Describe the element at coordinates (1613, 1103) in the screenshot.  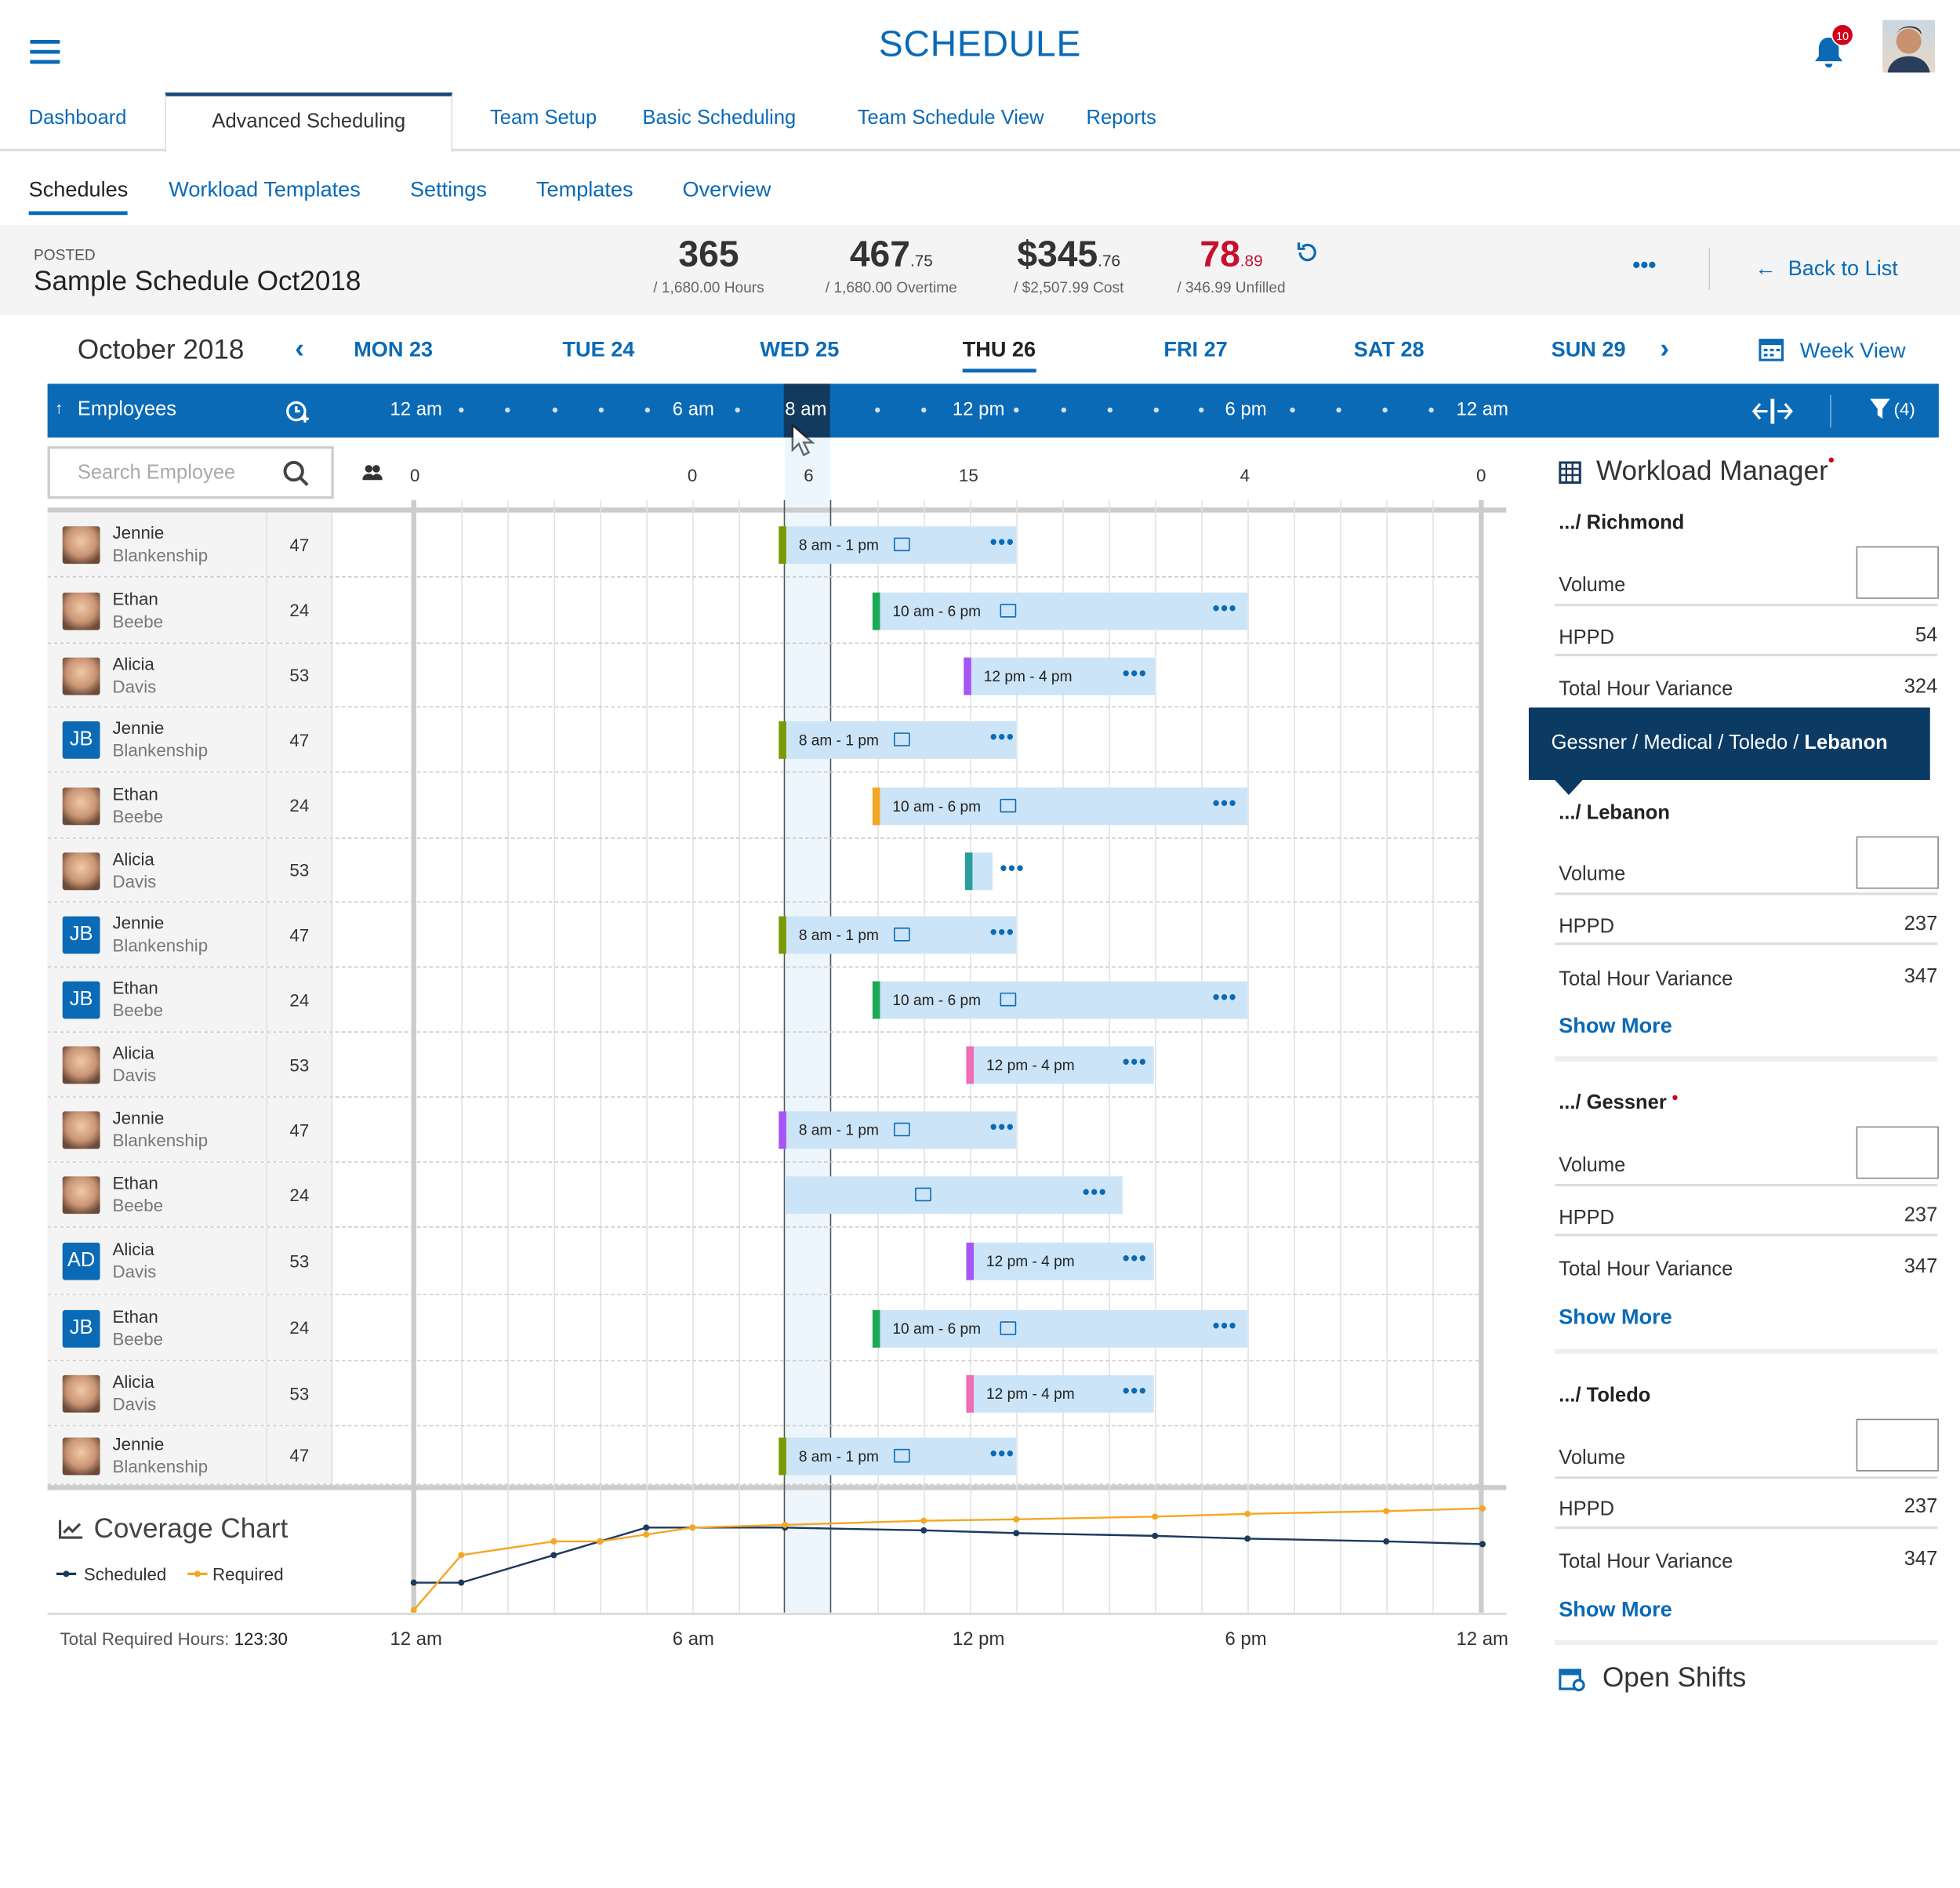
I see `section-gessner-title: .../ Gessner` at that location.